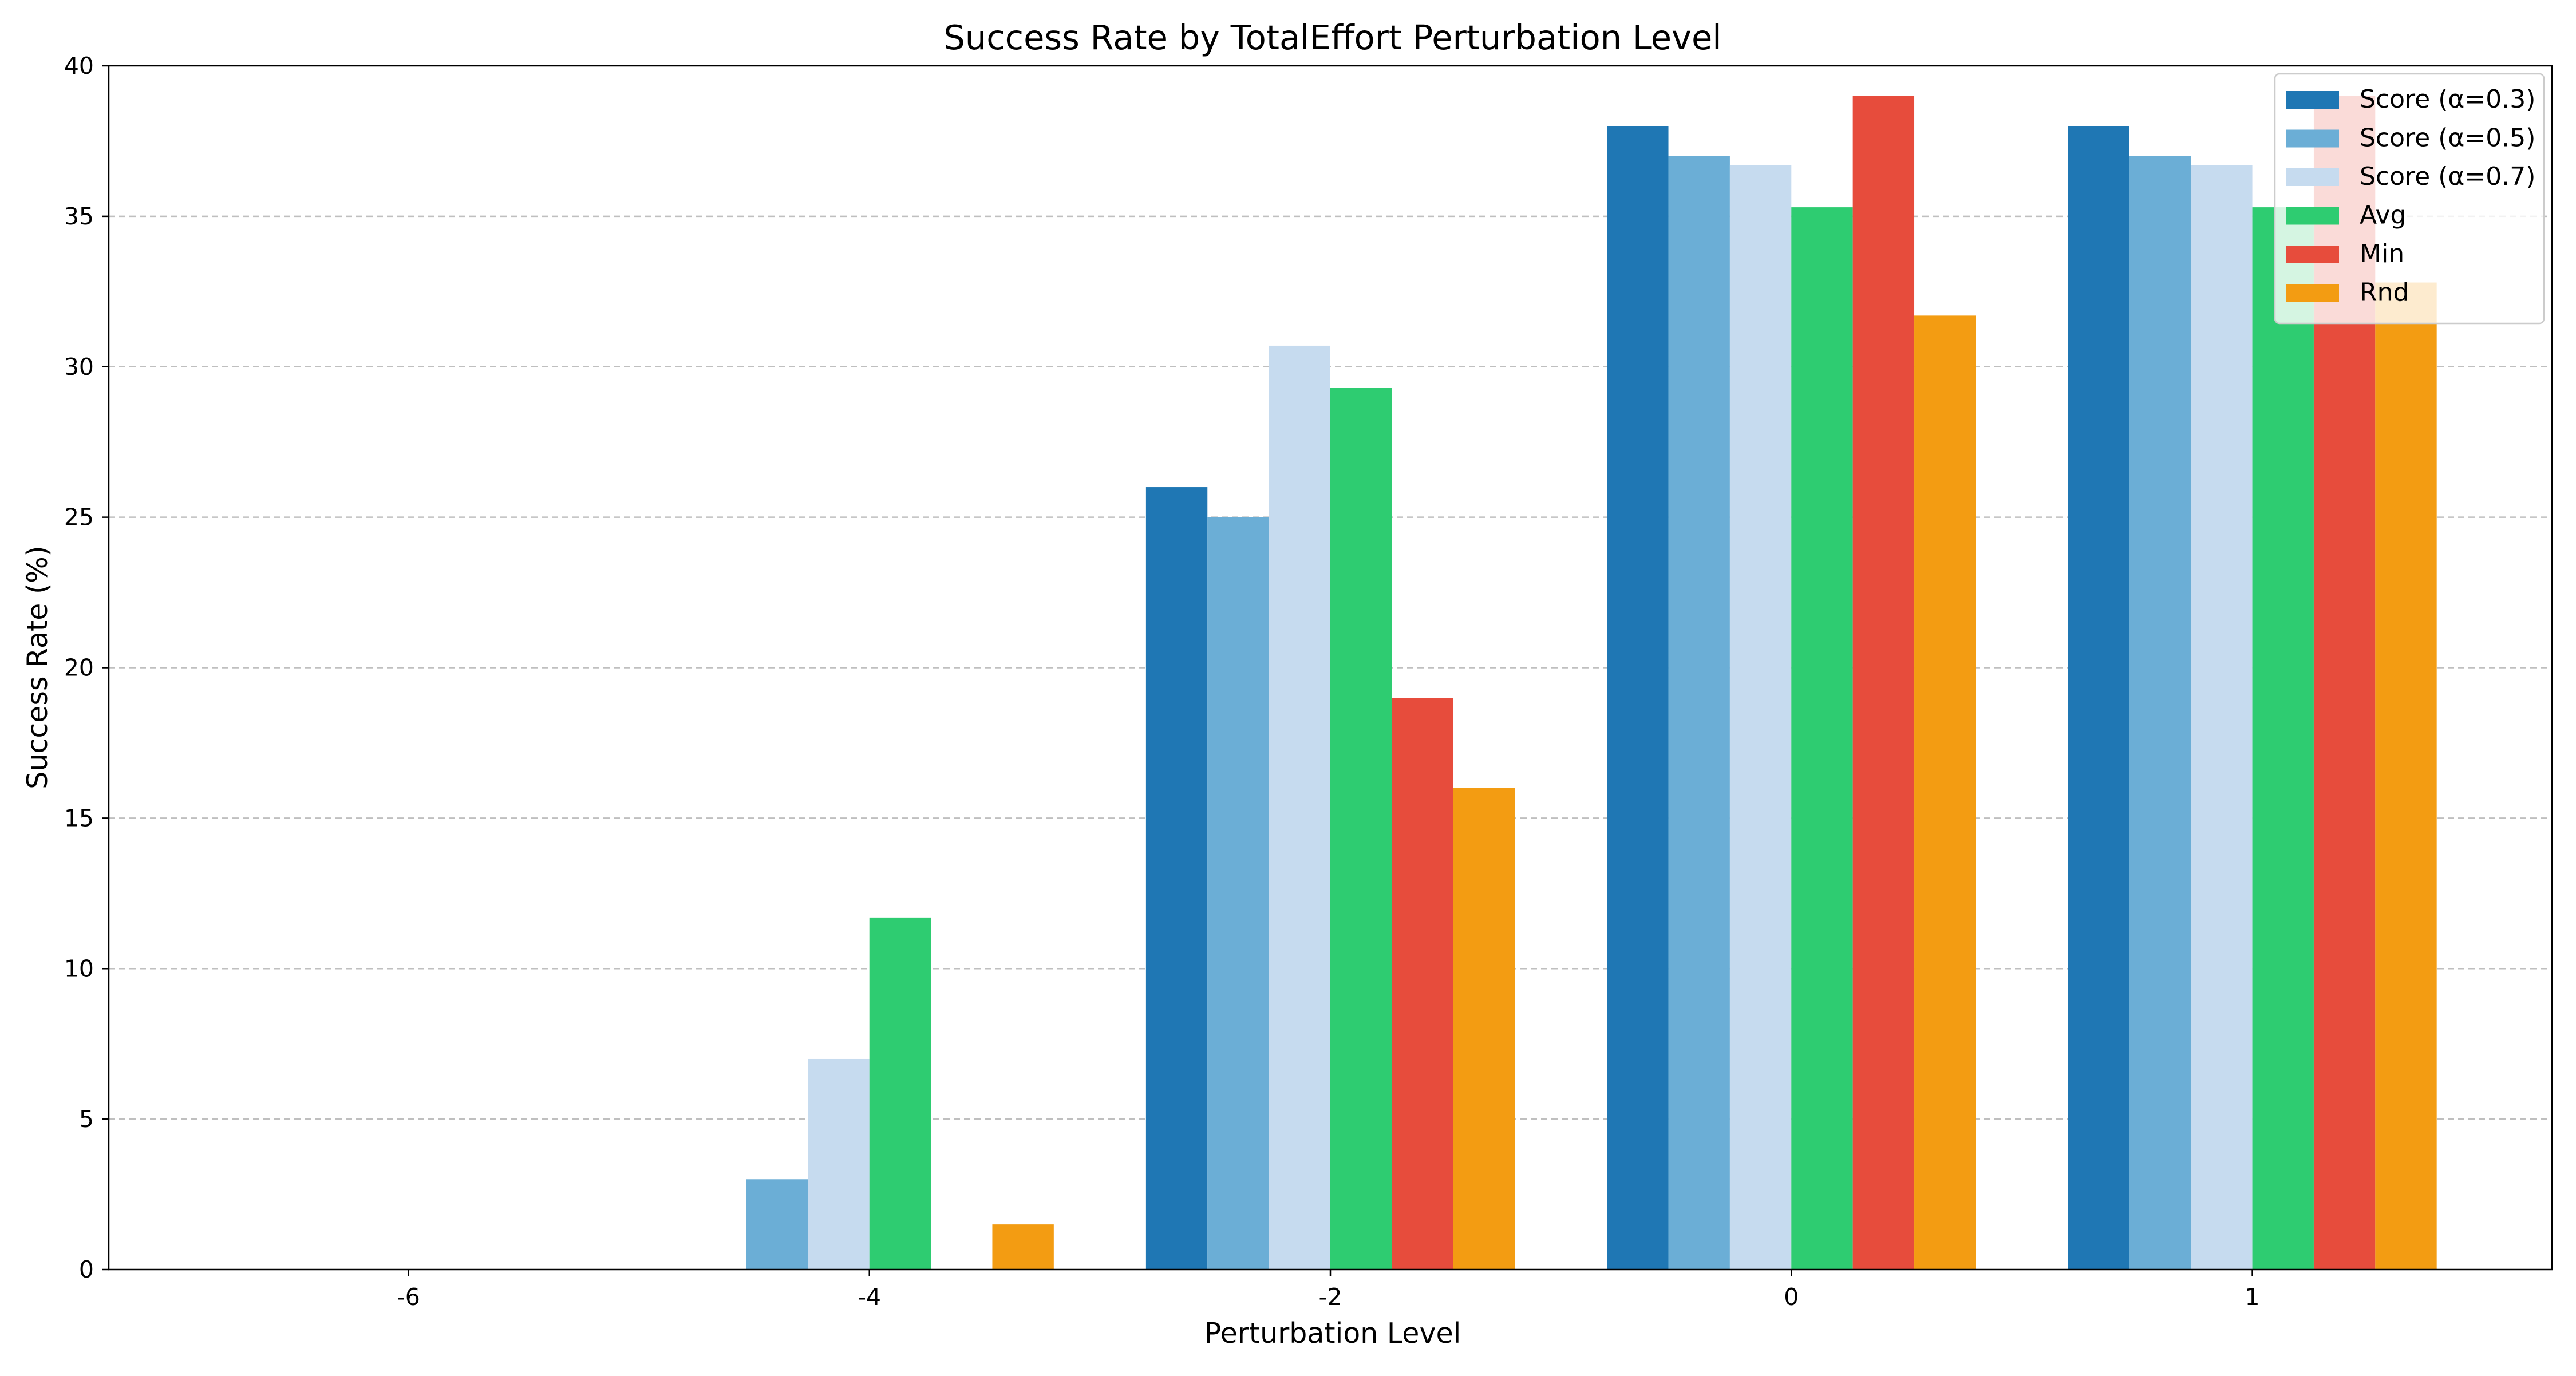 This screenshot has height=1376, width=2576. Describe the element at coordinates (2384, 292) in the screenshot. I see `legend-label: Rnd` at that location.